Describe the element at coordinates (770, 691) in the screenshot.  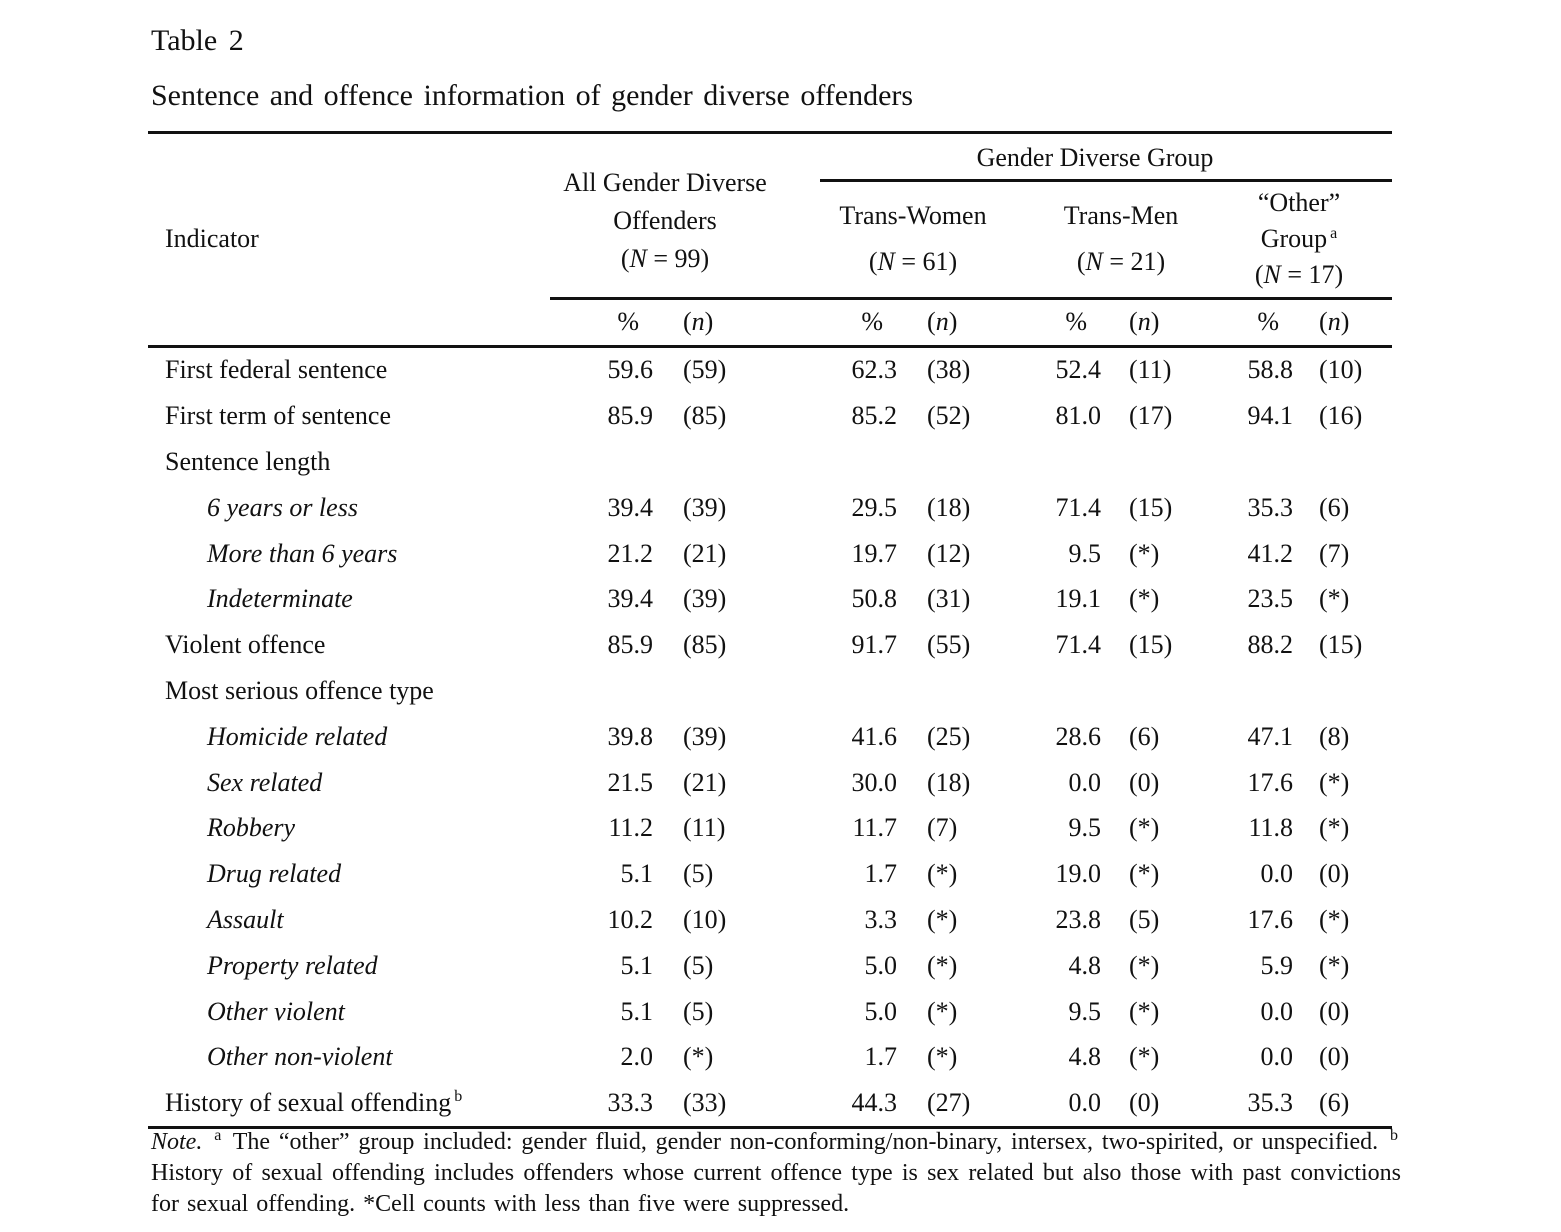
I see `table-row: Most serious offence type` at that location.